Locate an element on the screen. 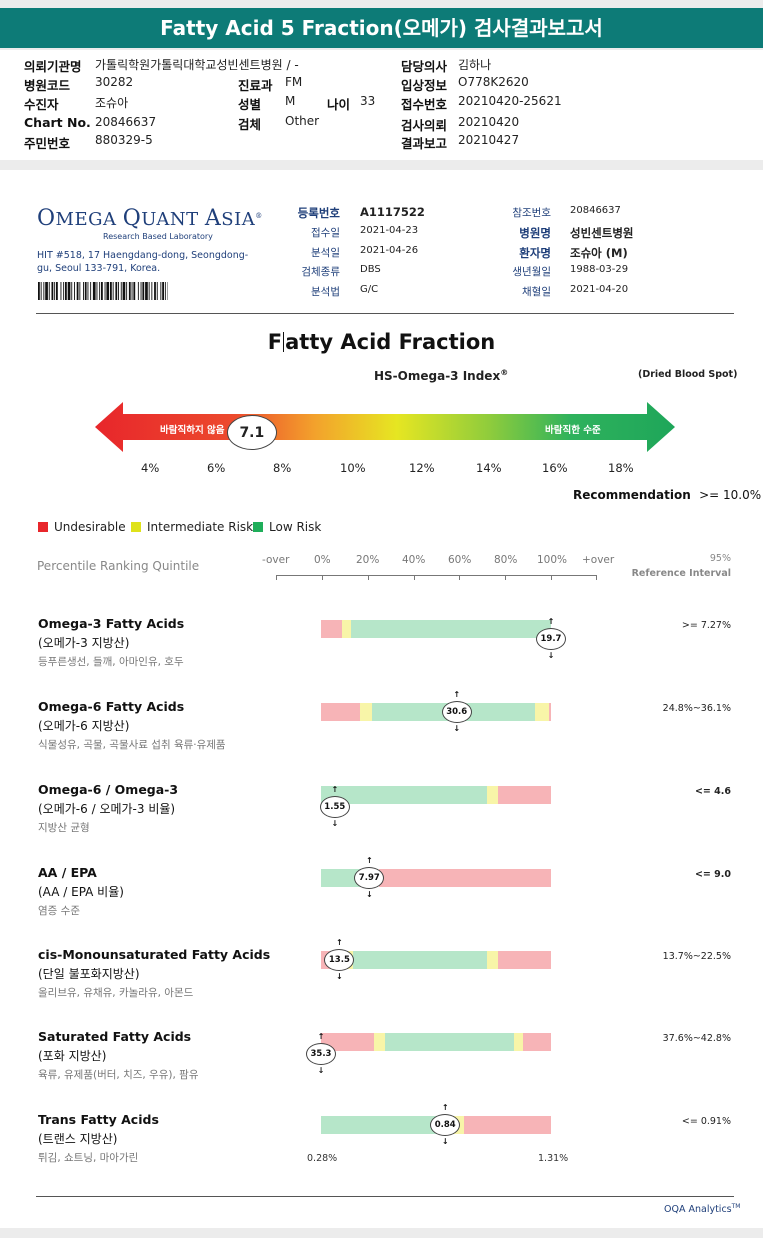  result-value-marker: 1.55 is located at coordinates (334, 807).